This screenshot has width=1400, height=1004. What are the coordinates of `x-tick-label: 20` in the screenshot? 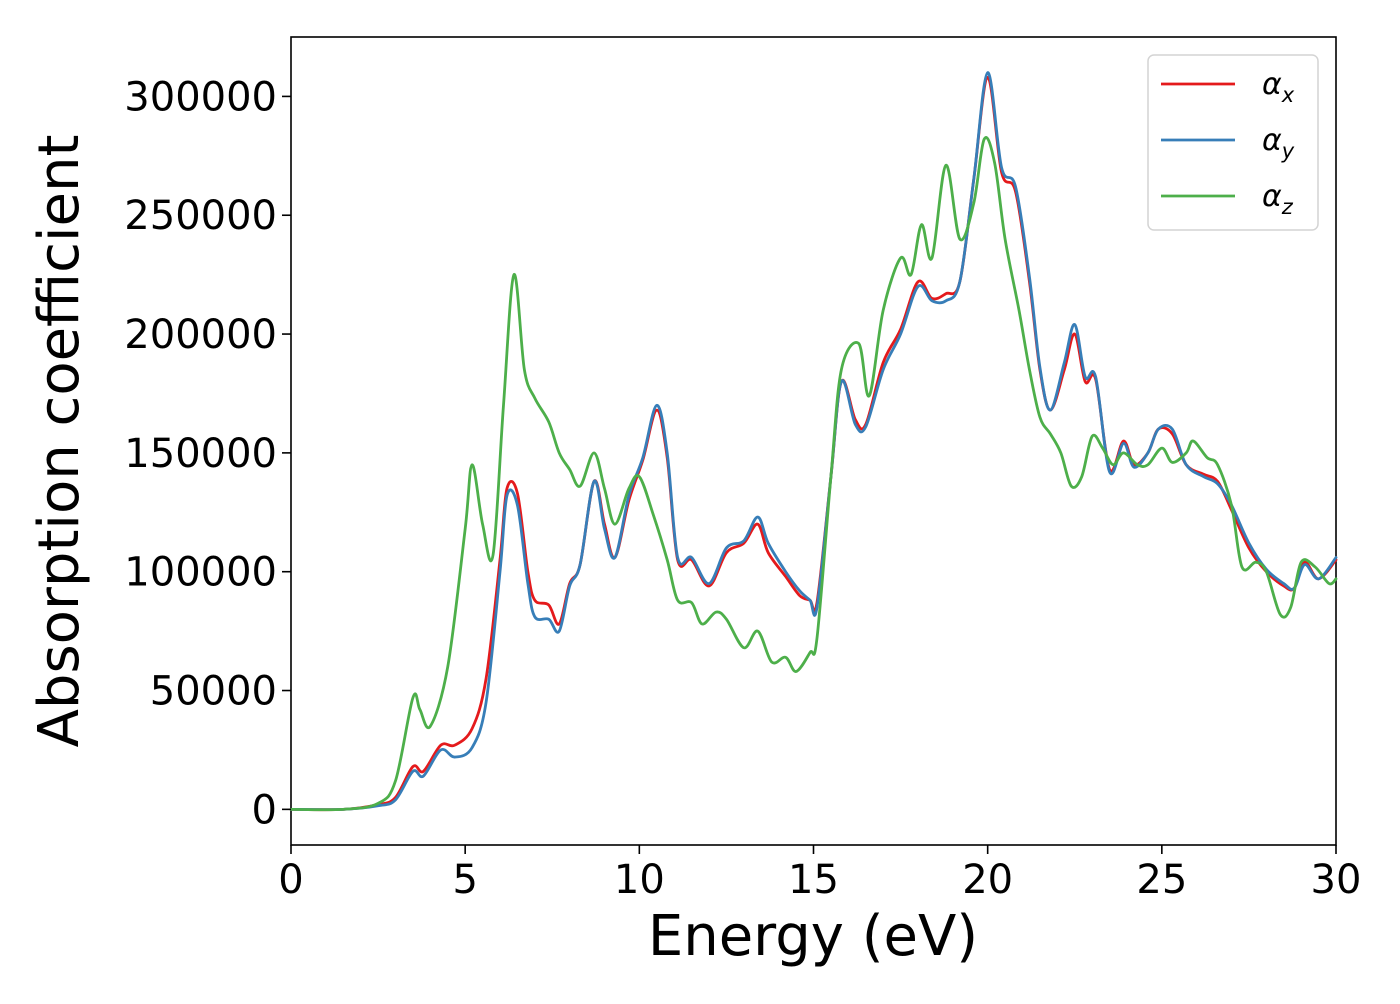 It's located at (987, 880).